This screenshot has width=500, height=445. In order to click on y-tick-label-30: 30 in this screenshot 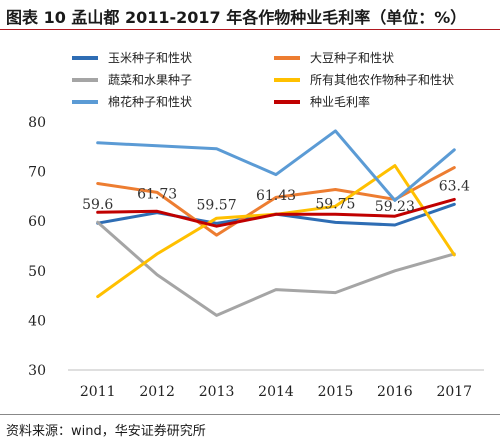, I will do `click(37, 371)`.